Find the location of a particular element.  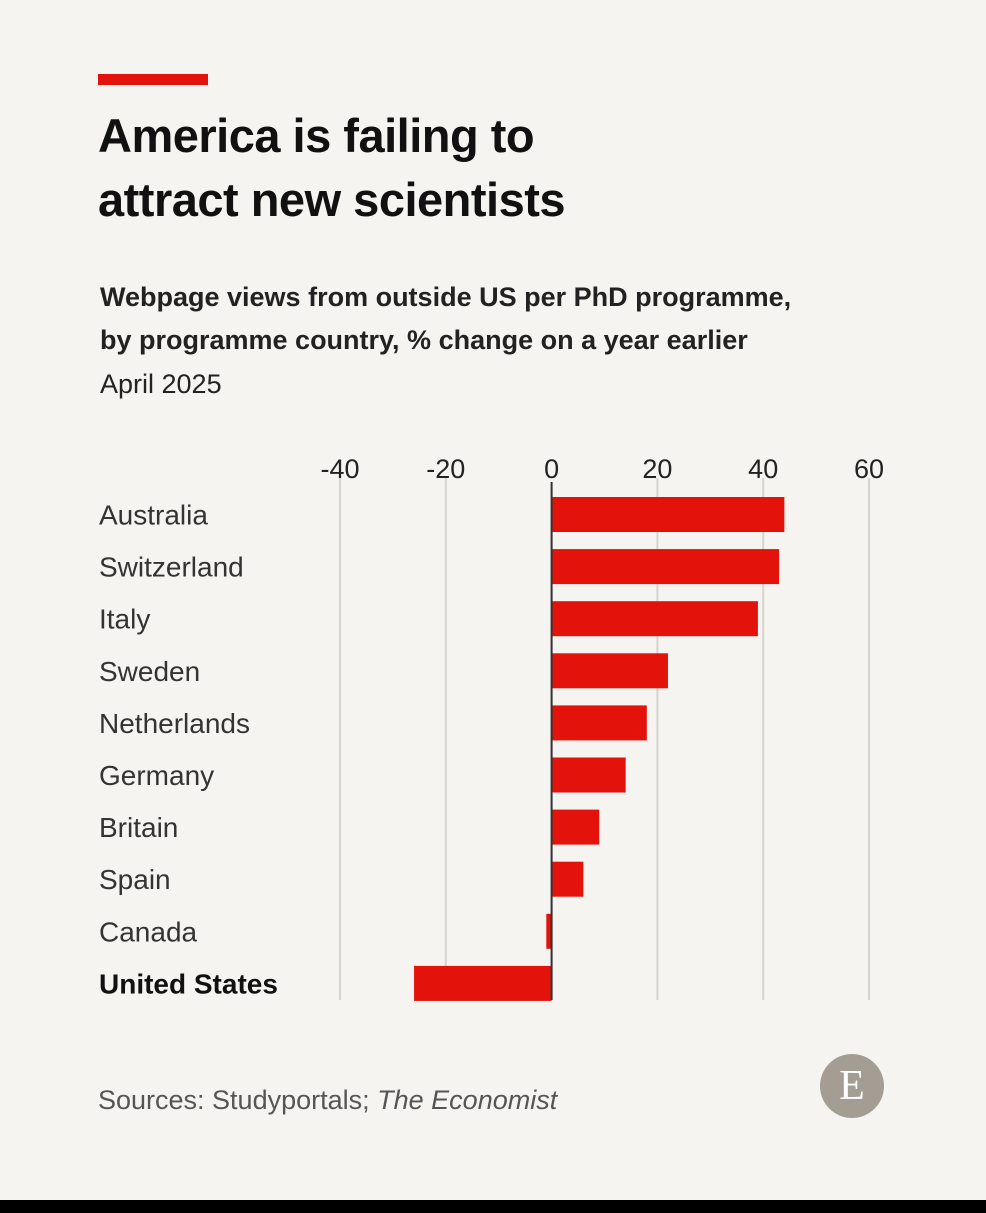

category-label: Britain is located at coordinates (138, 827).